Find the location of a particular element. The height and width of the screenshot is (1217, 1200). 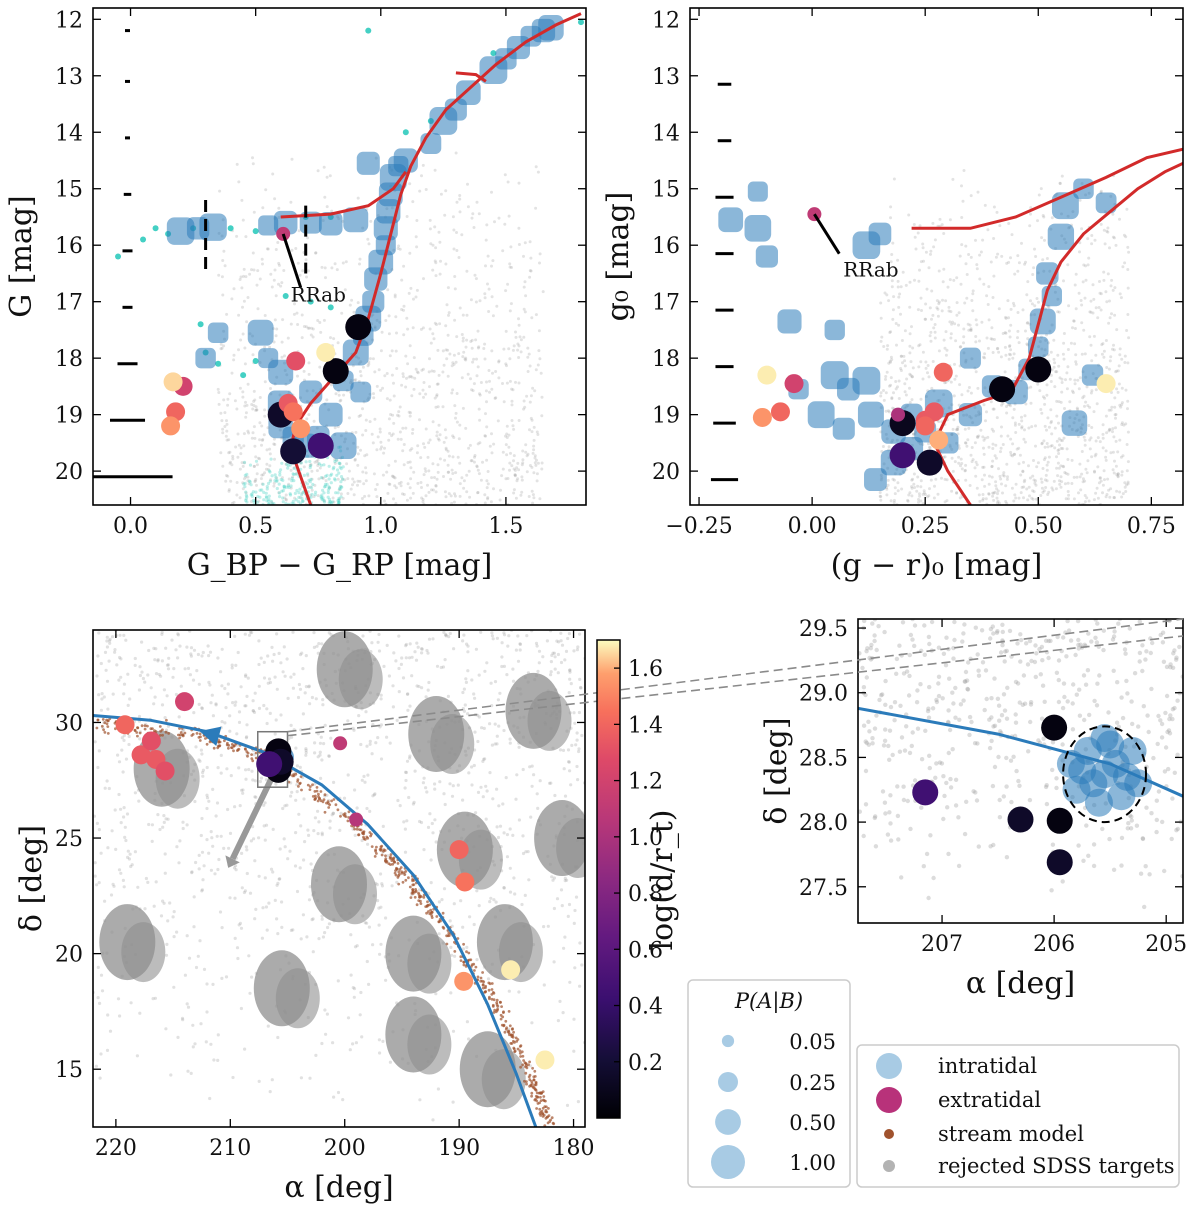

gaia_cmd-cyan-star is located at coordinates (255, 360).